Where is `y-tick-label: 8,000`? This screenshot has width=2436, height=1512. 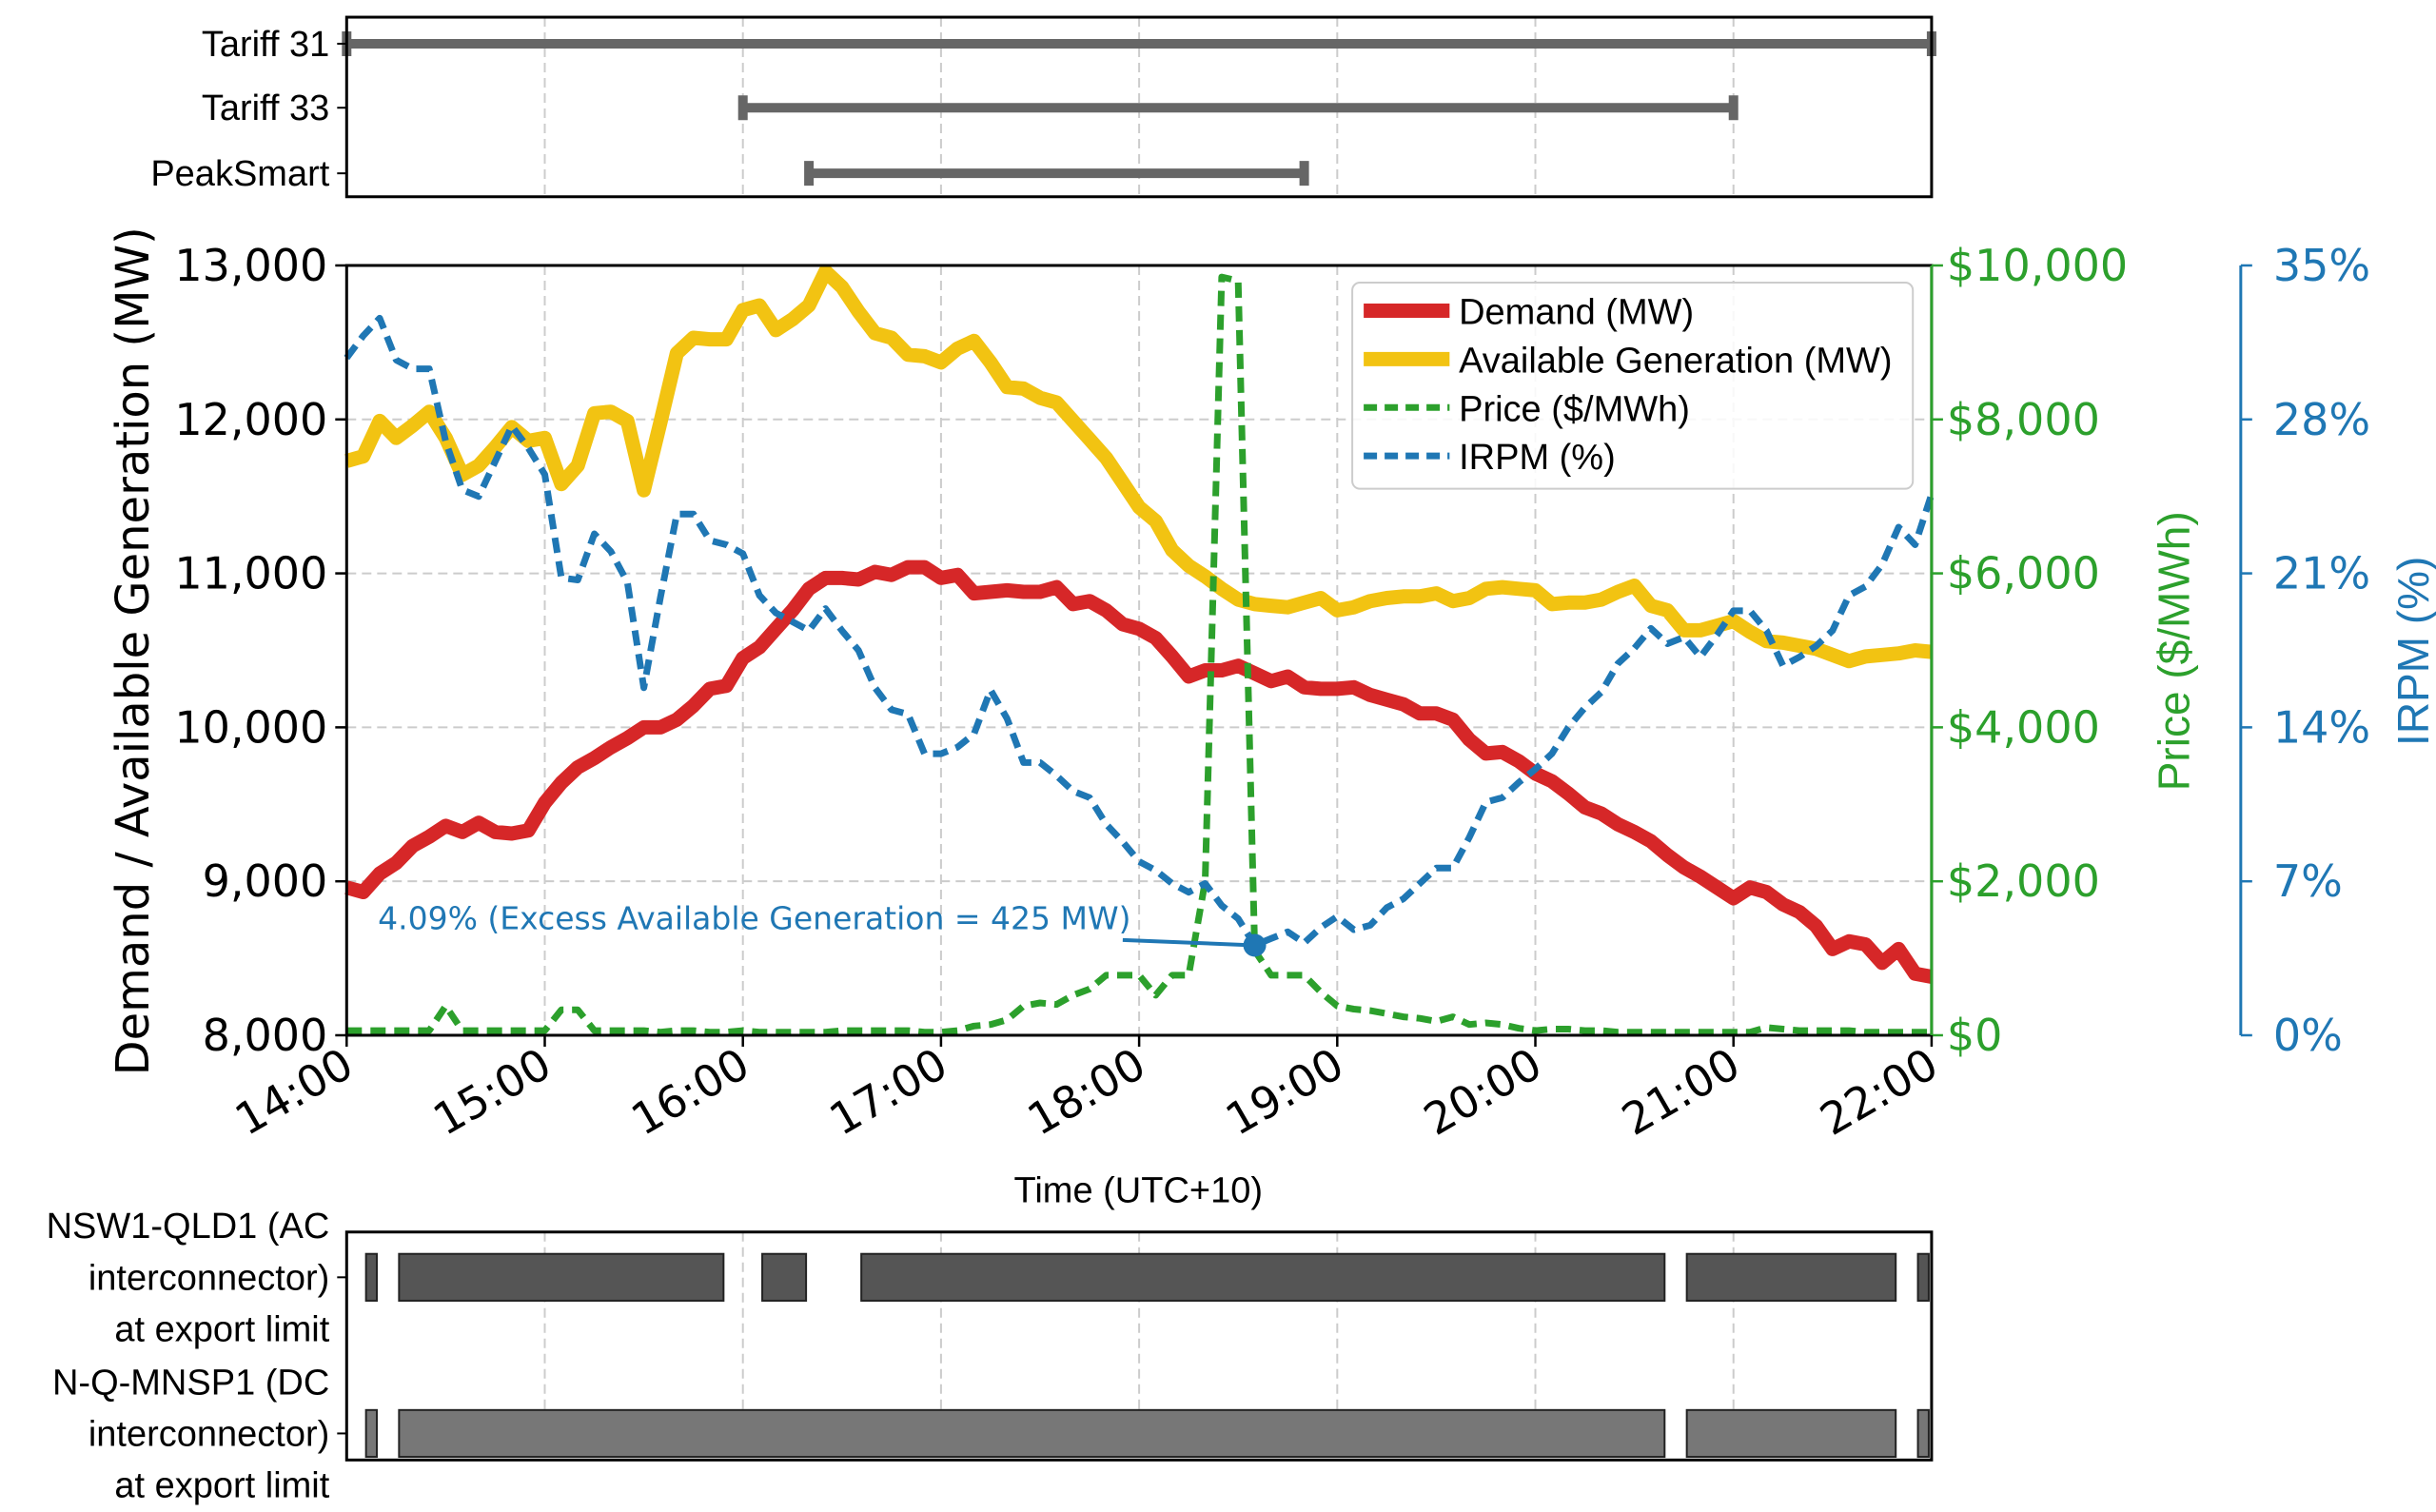 y-tick-label: 8,000 is located at coordinates (265, 1035).